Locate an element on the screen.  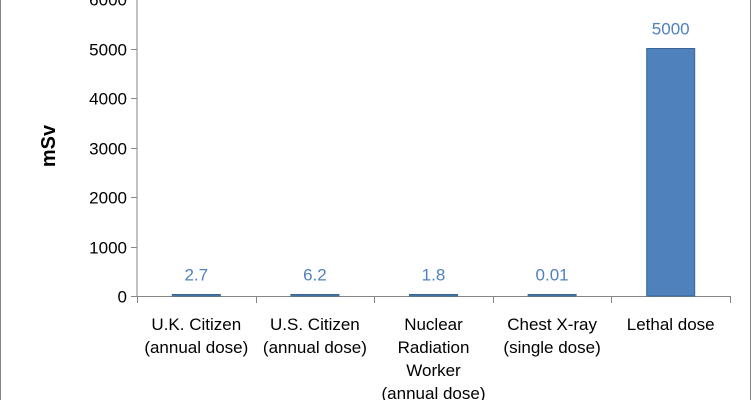
y-tick-label: 6000 is located at coordinates (108, 5).